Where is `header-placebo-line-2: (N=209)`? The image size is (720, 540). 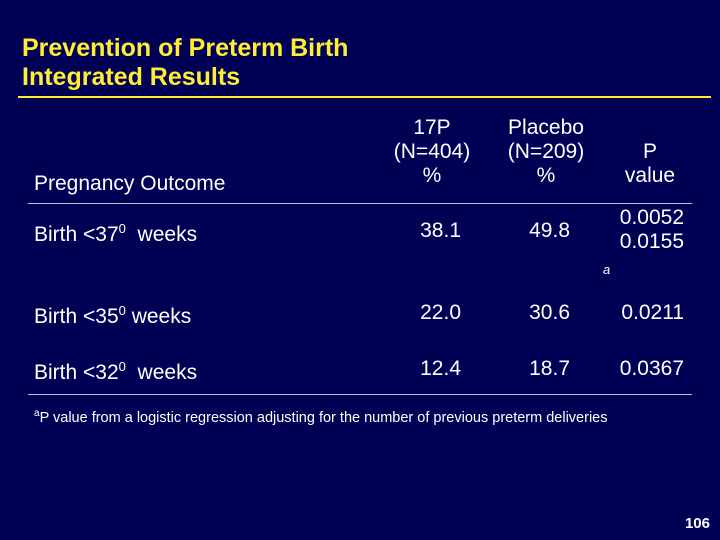
header-placebo-line-2: (N=209) is located at coordinates (546, 151).